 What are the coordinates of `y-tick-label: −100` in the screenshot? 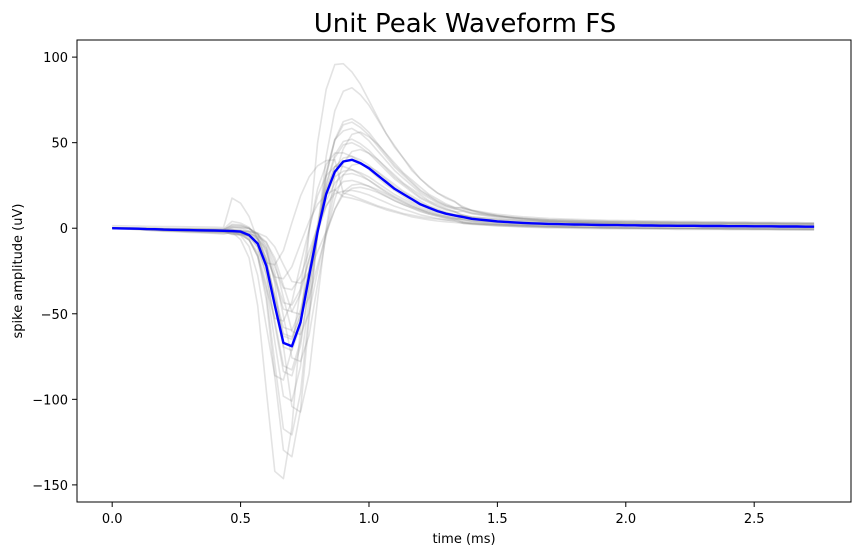 It's located at (50, 400).